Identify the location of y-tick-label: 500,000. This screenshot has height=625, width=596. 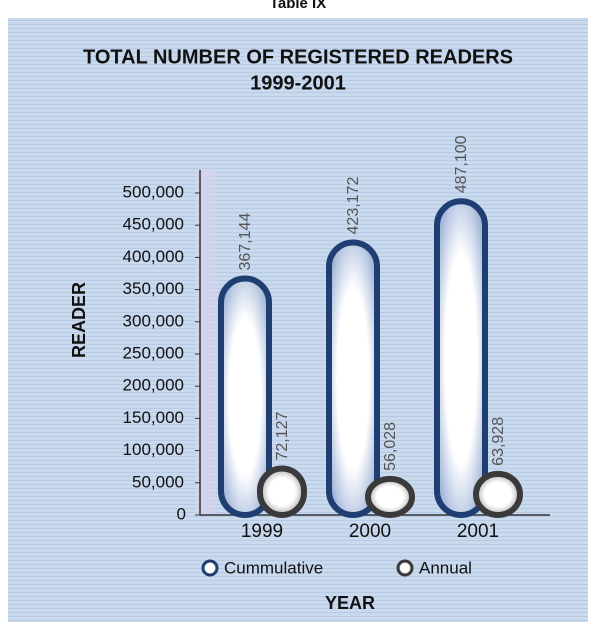
(153, 191).